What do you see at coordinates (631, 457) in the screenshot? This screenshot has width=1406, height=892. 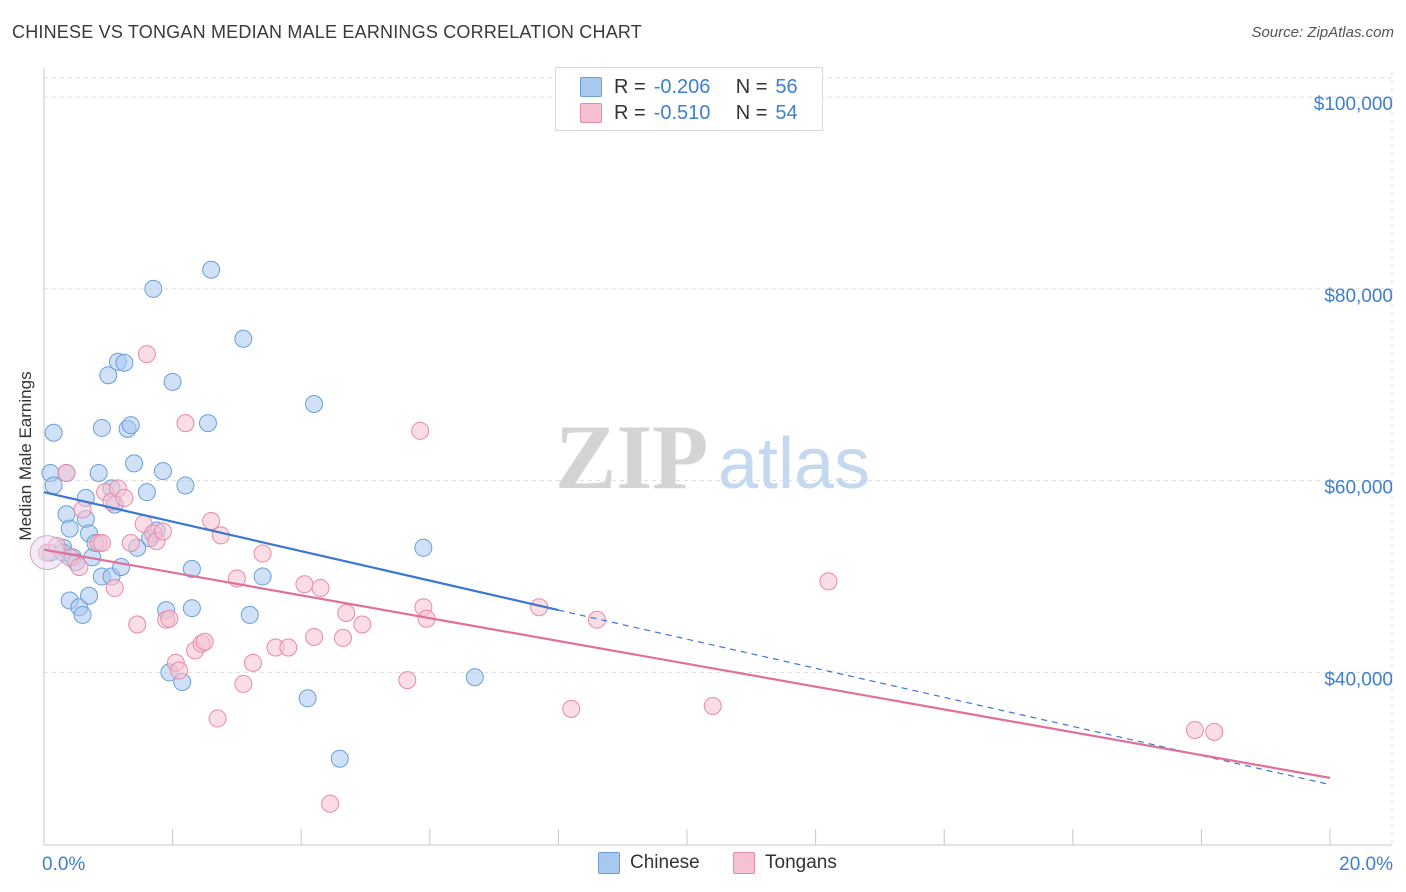 I see `watermark-zip: ZIP` at bounding box center [631, 457].